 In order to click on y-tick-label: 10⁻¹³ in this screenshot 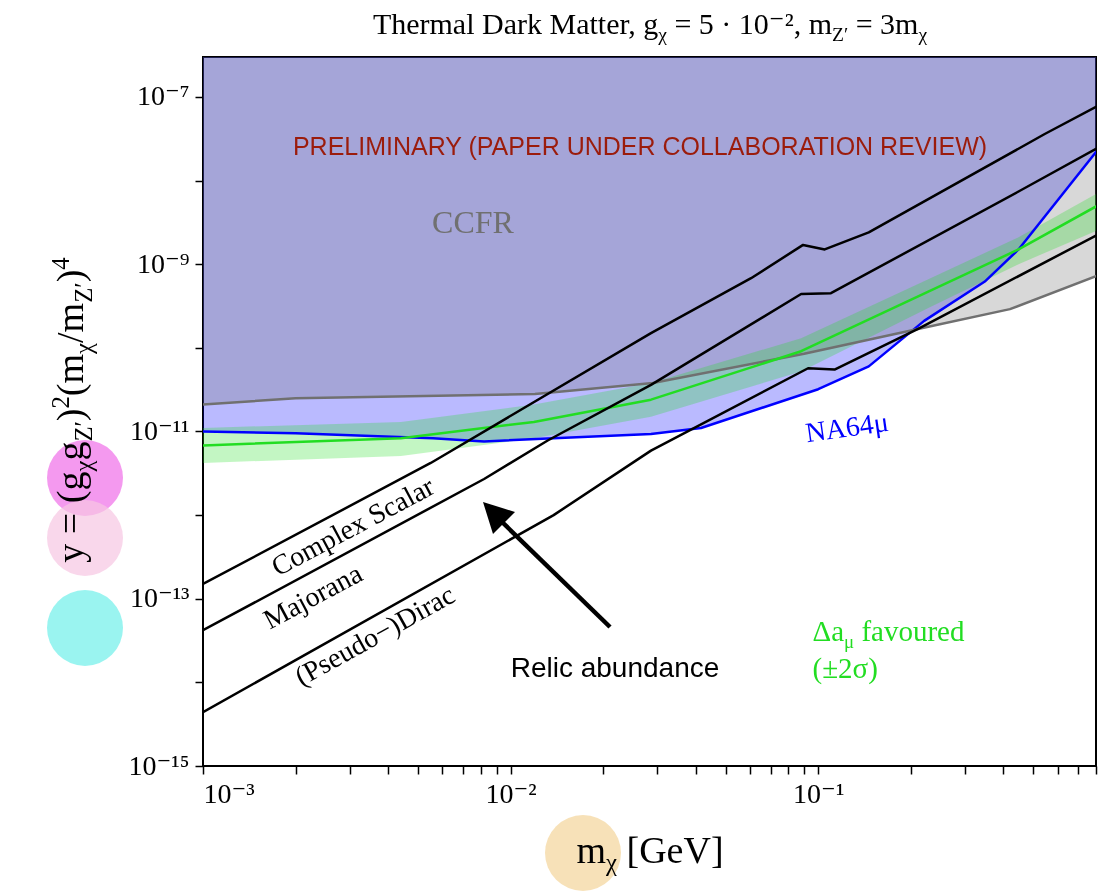, I will do `click(159, 598)`.